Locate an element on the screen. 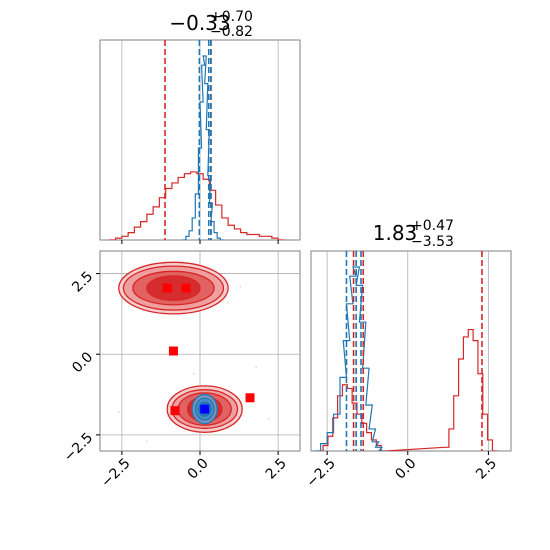 This screenshot has width=550, height=550. marginal-1-ticks is located at coordinates (200, 242).